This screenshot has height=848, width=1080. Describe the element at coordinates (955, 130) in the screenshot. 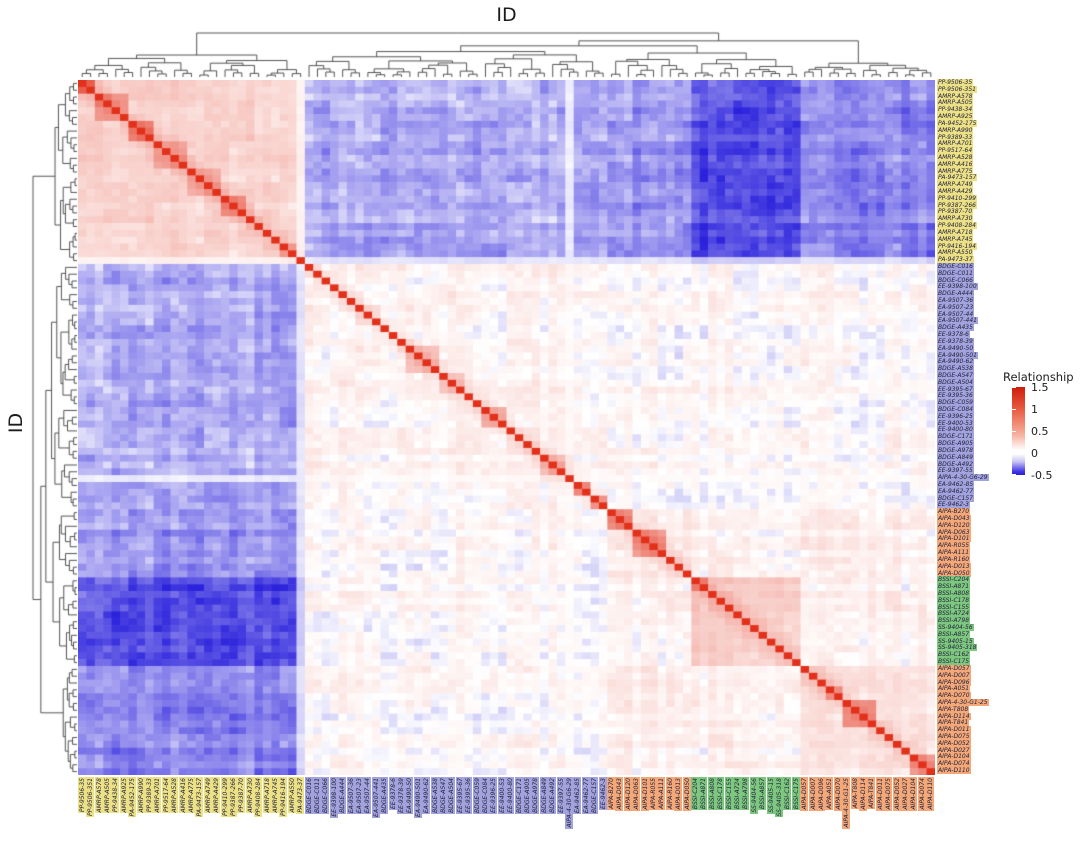

I see `row-label: AMRP-A990` at that location.